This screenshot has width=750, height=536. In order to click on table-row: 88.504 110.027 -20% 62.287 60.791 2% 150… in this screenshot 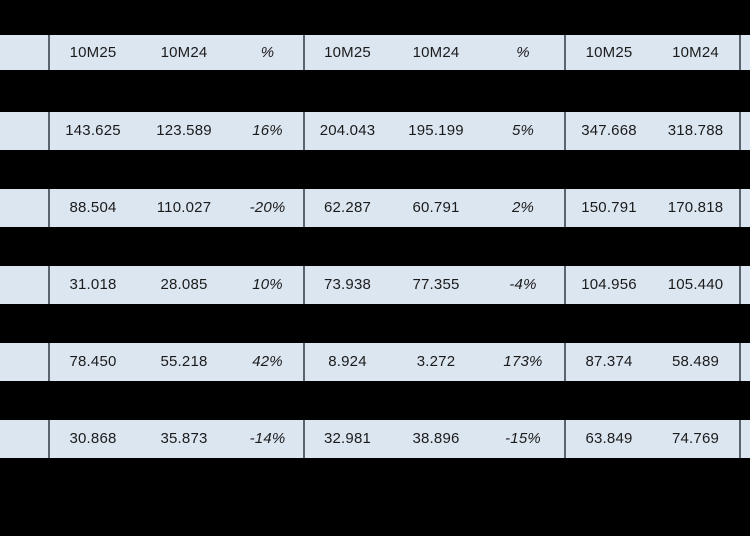, I will do `click(375, 208)`.